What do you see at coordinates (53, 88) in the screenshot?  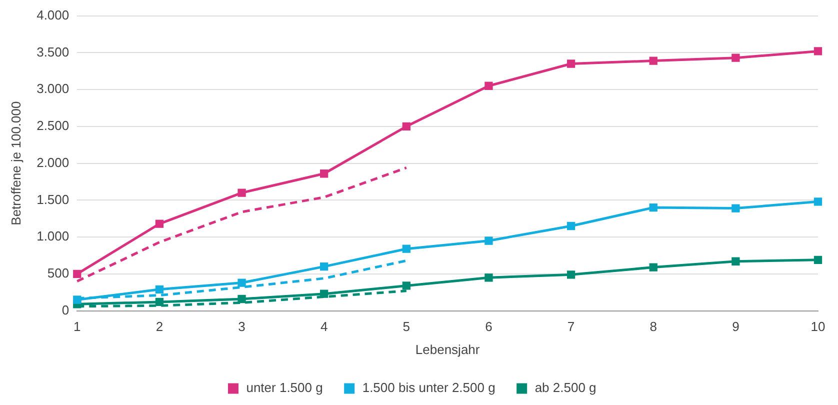 I see `y-tick-label: 3.000` at bounding box center [53, 88].